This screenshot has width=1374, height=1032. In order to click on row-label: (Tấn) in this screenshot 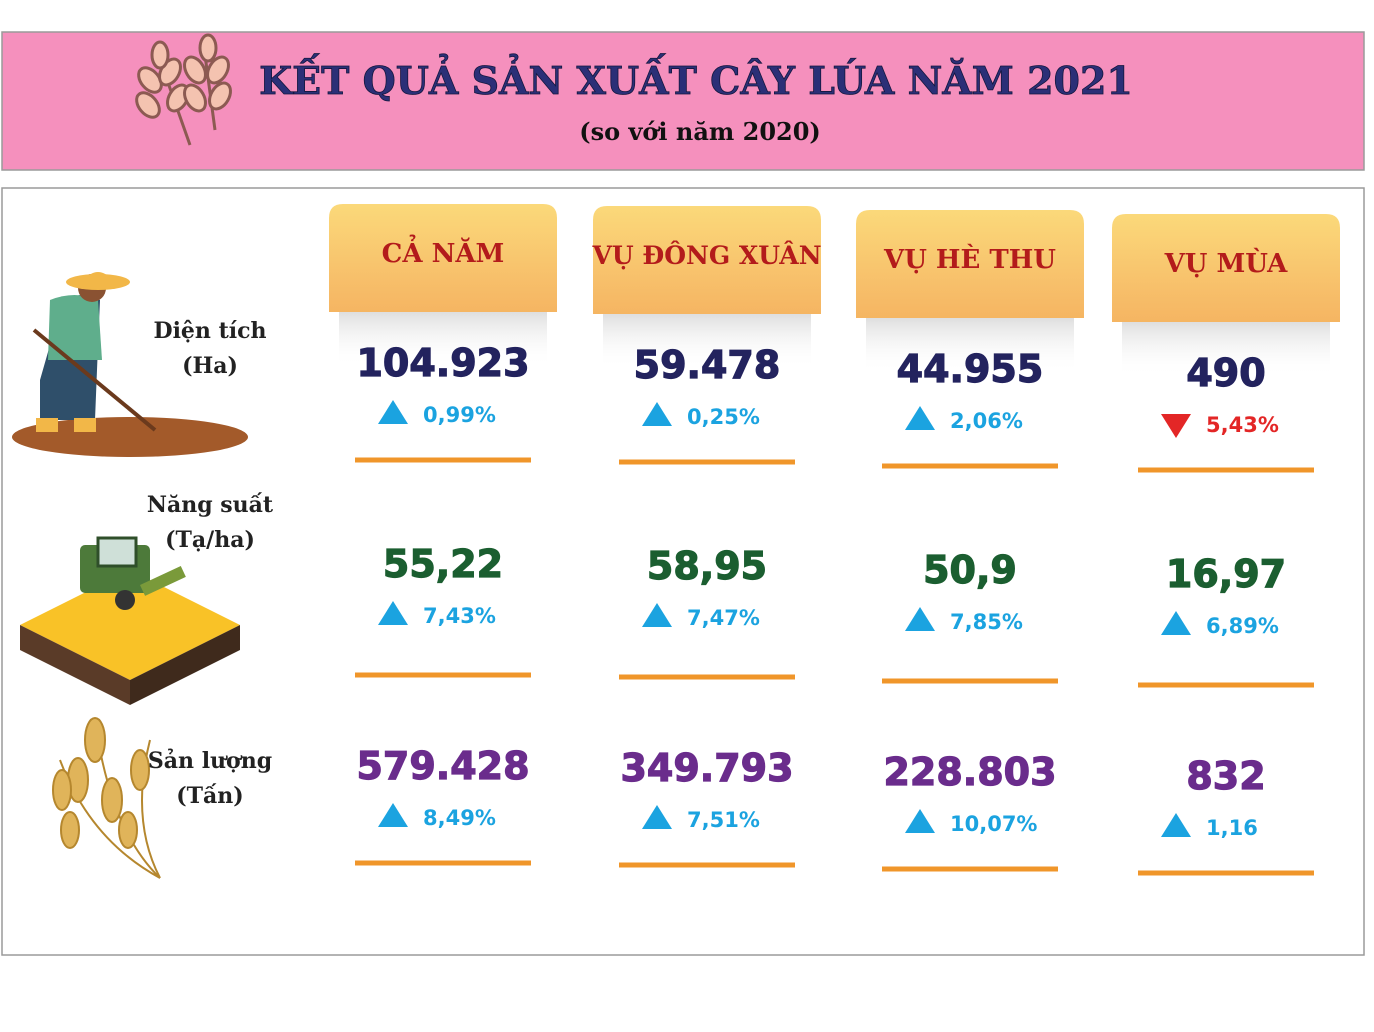, I will do `click(209, 796)`.